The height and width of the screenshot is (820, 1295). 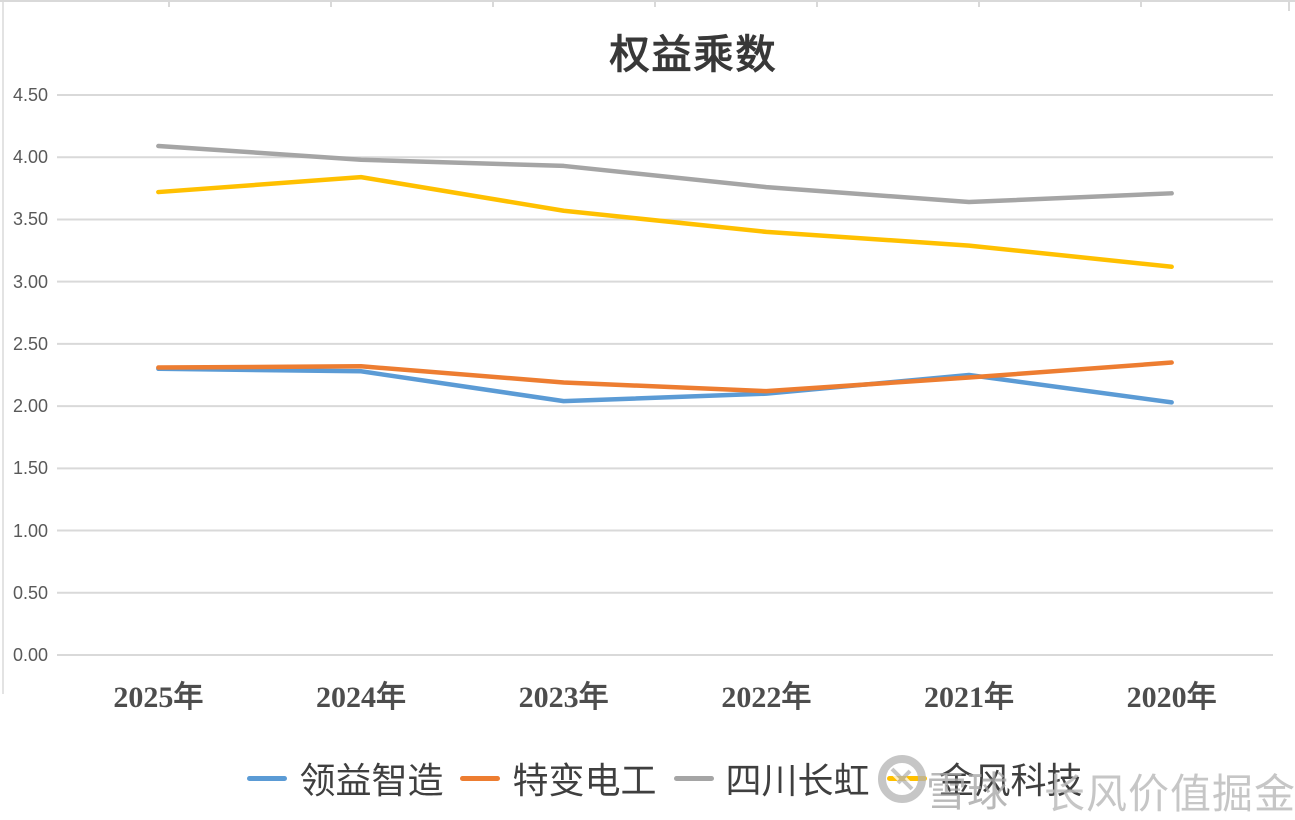 I want to click on legend-label: 特变电工, so click(x=584, y=781).